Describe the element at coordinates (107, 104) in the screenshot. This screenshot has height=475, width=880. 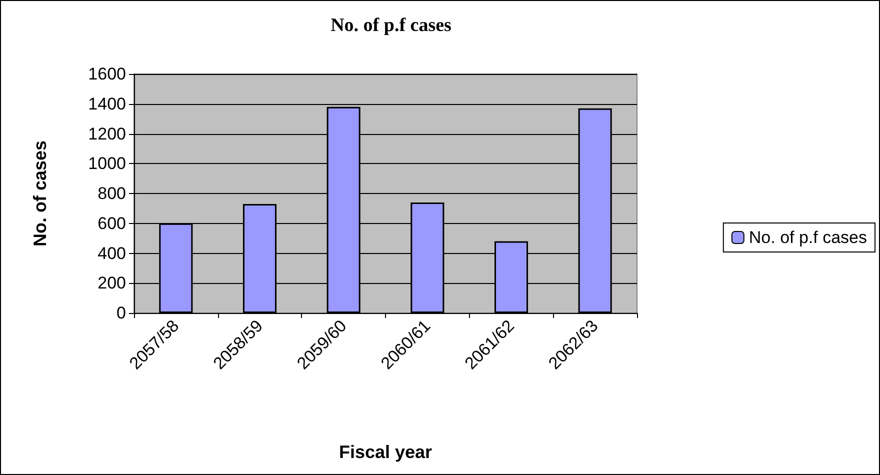
I see `y-tick-label: 1400` at that location.